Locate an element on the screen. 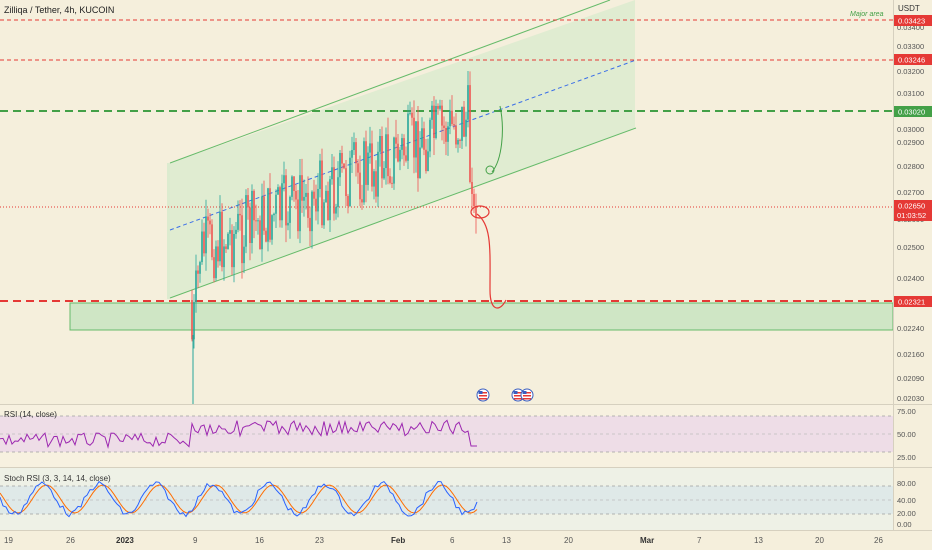  time-tick: 20 is located at coordinates (568, 540).